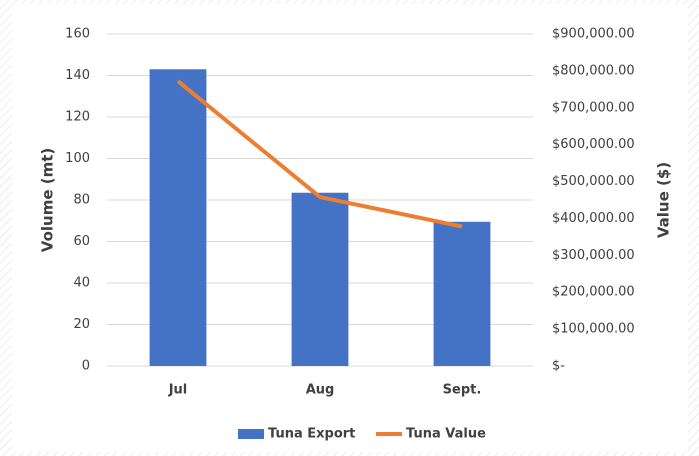 This screenshot has width=699, height=456. I want to click on y2-tick-label: $600,000.00, so click(593, 144).